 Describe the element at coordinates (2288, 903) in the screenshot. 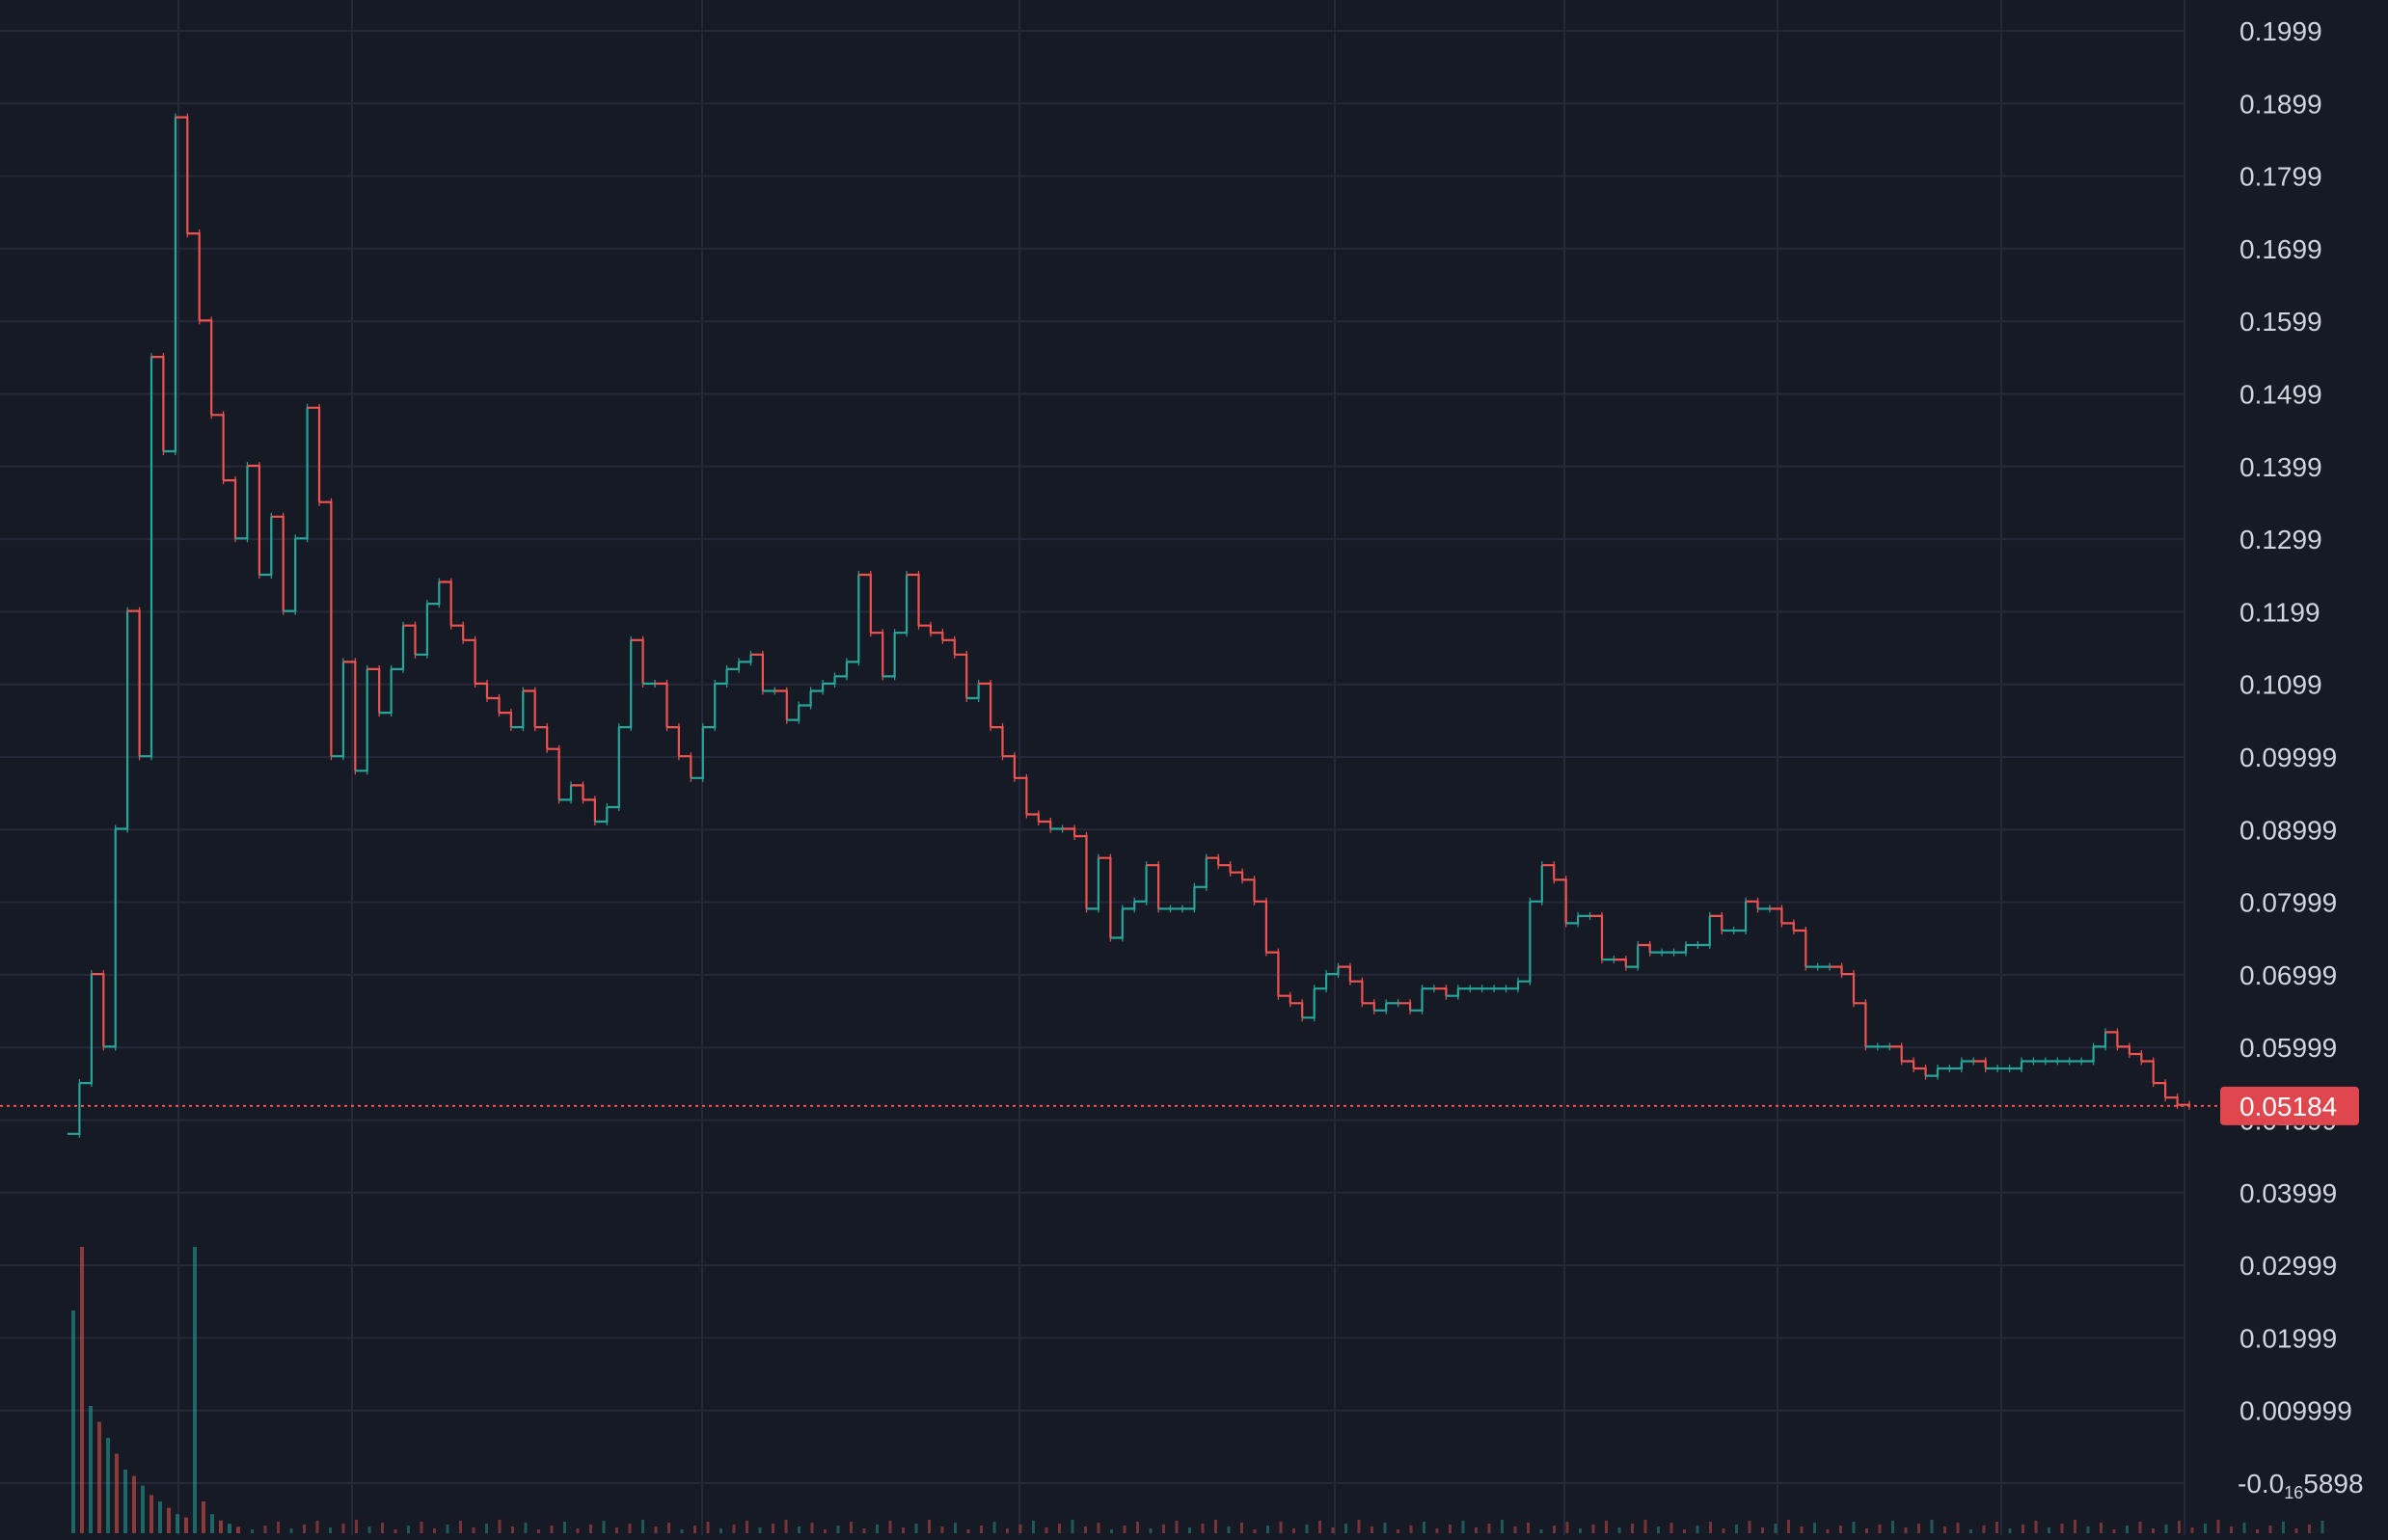

I see `y-tick-label: 0.07999` at that location.